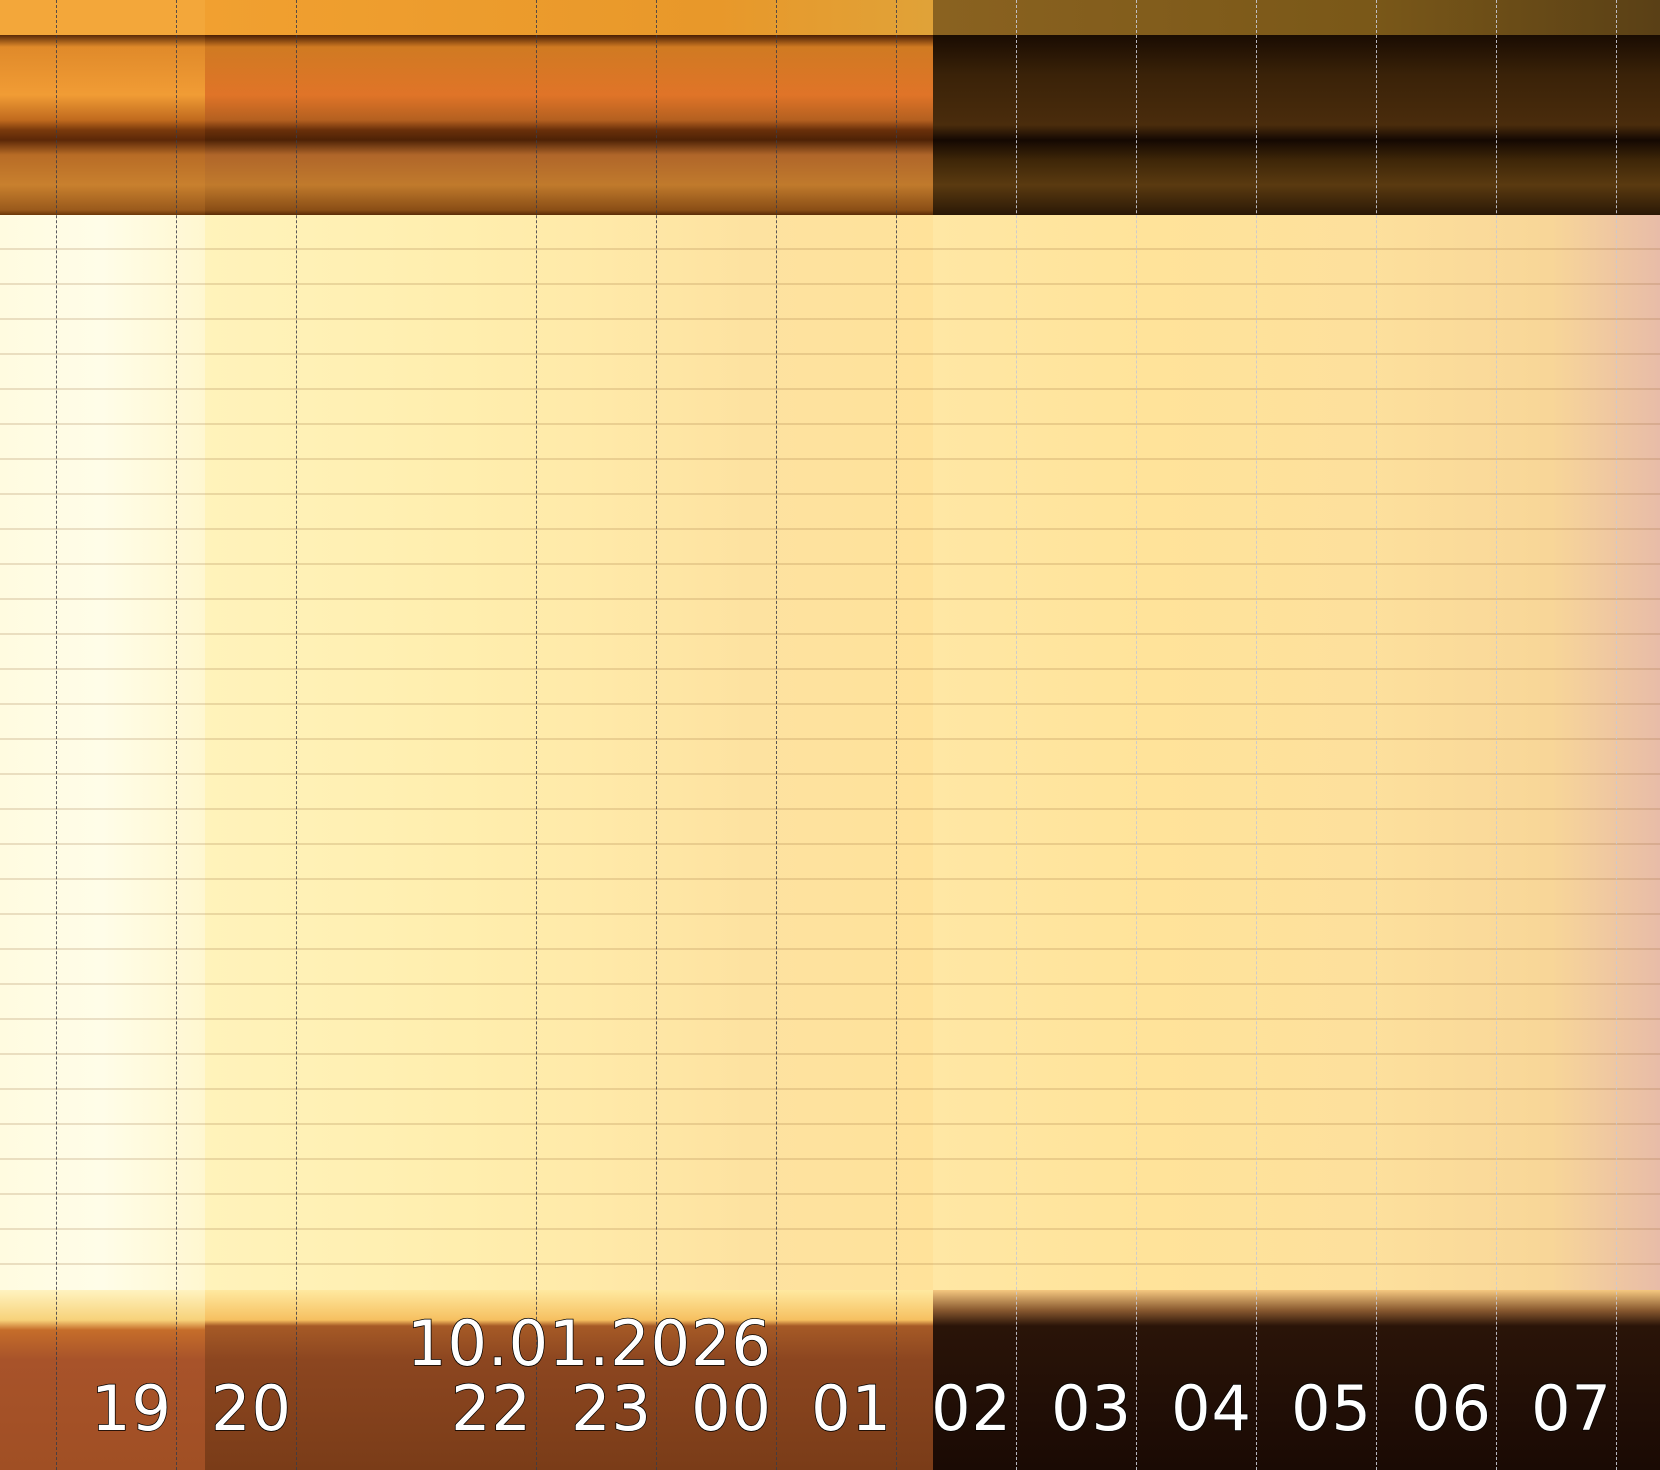  I want to click on hour-label-04: 04, so click(1211, 1408).